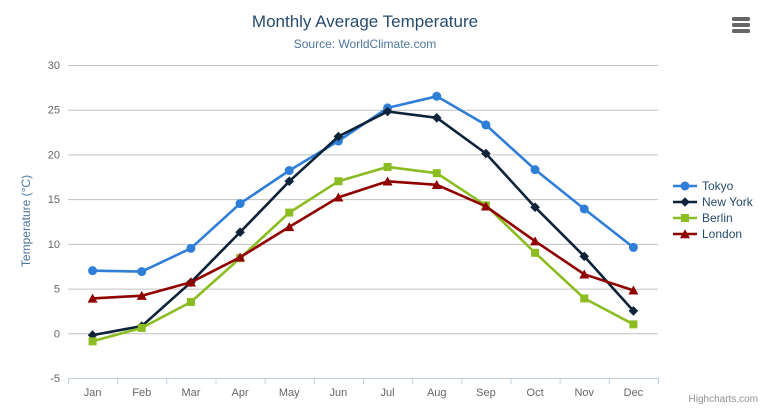 The height and width of the screenshot is (416, 769). What do you see at coordinates (717, 218) in the screenshot?
I see `legend-label: Berlin` at bounding box center [717, 218].